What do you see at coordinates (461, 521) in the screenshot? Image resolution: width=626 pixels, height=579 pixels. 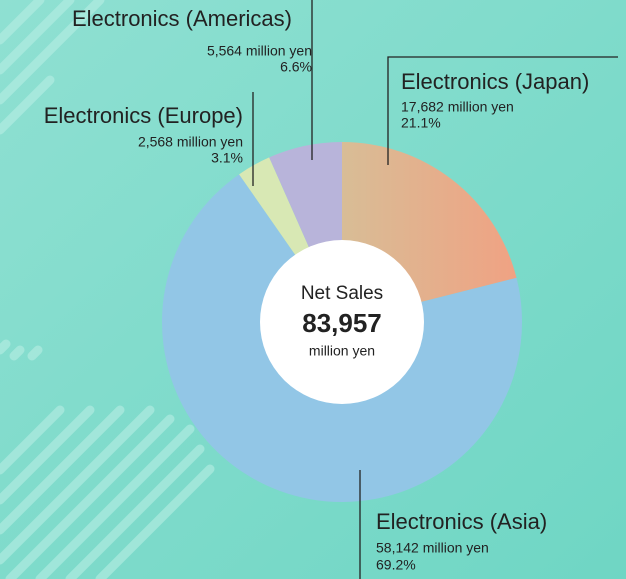 I see `category-label: Electronics (Asia)` at bounding box center [461, 521].